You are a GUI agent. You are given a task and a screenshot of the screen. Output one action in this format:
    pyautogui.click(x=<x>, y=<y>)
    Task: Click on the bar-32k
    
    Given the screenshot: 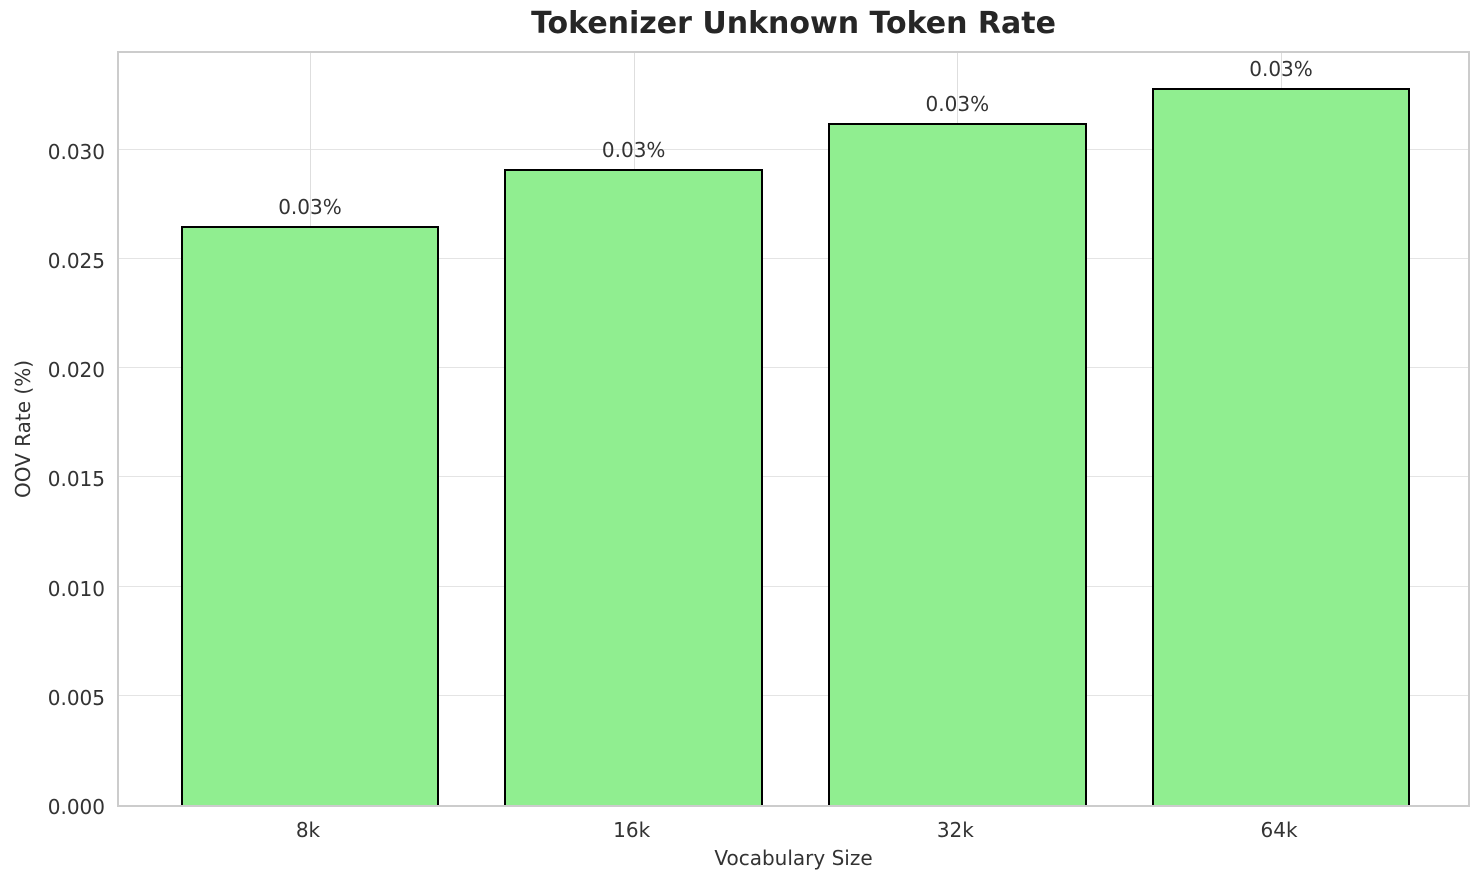 What is the action you would take?
    pyautogui.click(x=957, y=464)
    